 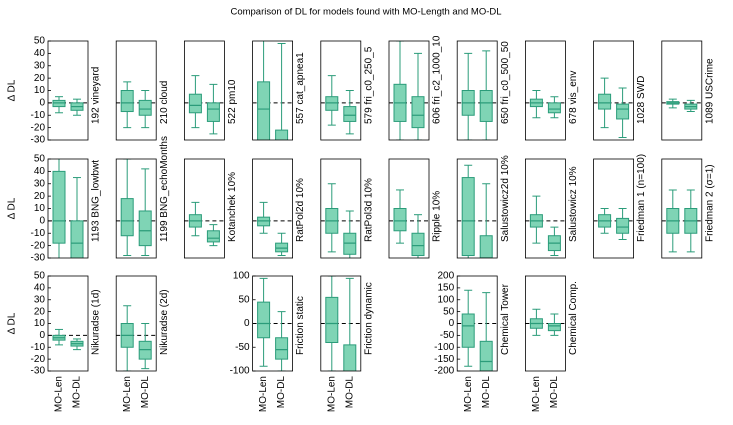 What do you see at coordinates (96, 322) in the screenshot?
I see `panel-label: Nikuradse (1d)` at bounding box center [96, 322].